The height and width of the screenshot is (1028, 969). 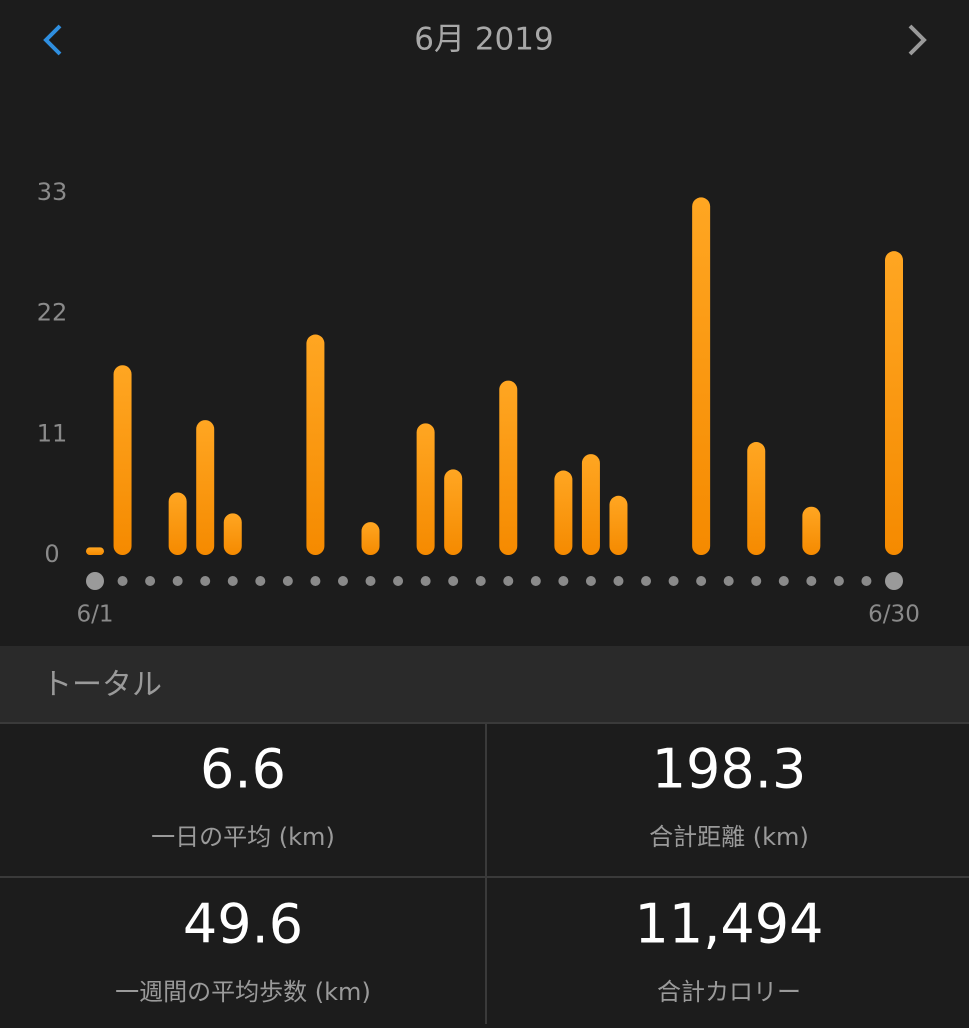 I want to click on section-title: トータル, so click(x=102, y=685).